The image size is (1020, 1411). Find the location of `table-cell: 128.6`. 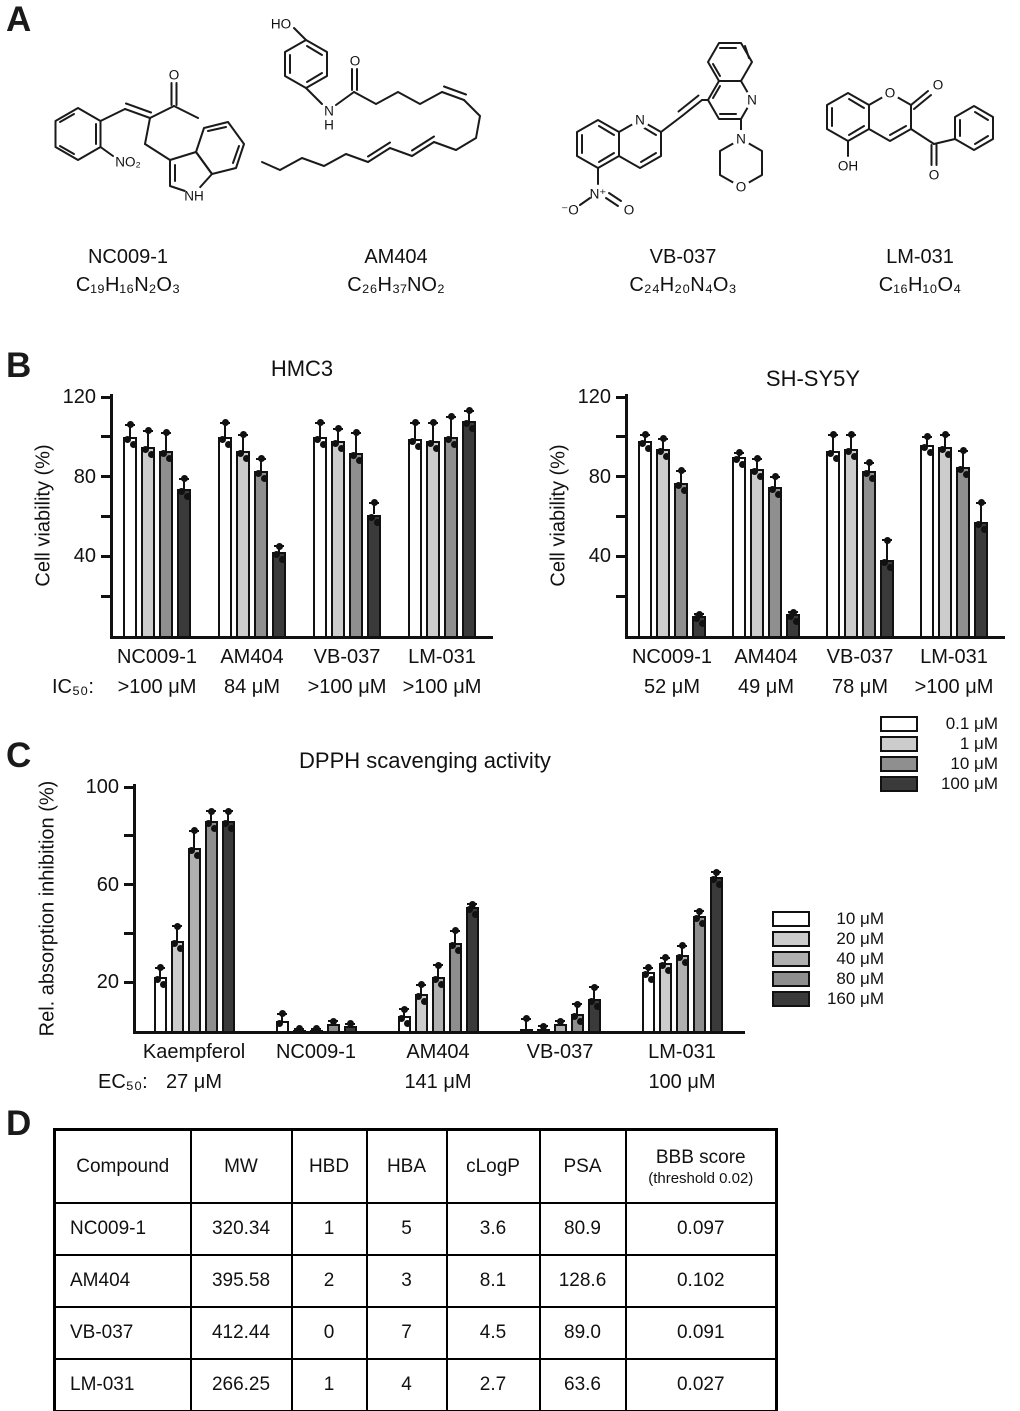

table-cell: 128.6 is located at coordinates (582, 1281).